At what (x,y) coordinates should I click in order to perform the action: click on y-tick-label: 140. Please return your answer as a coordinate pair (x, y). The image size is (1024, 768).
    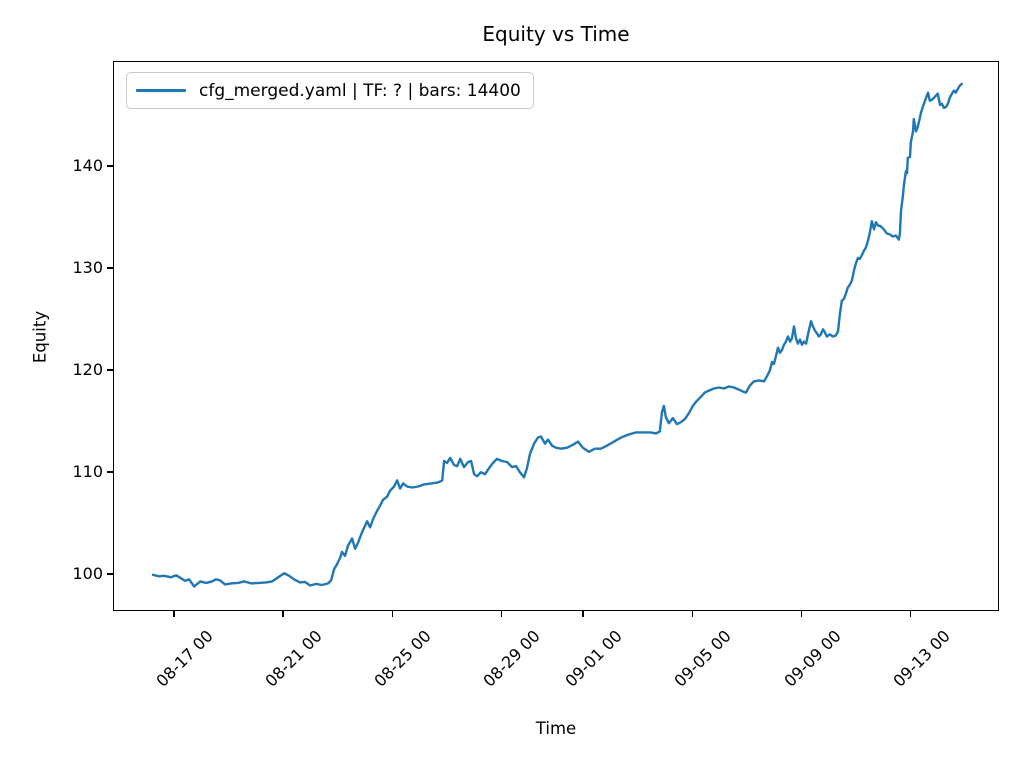
    Looking at the image, I should click on (87, 166).